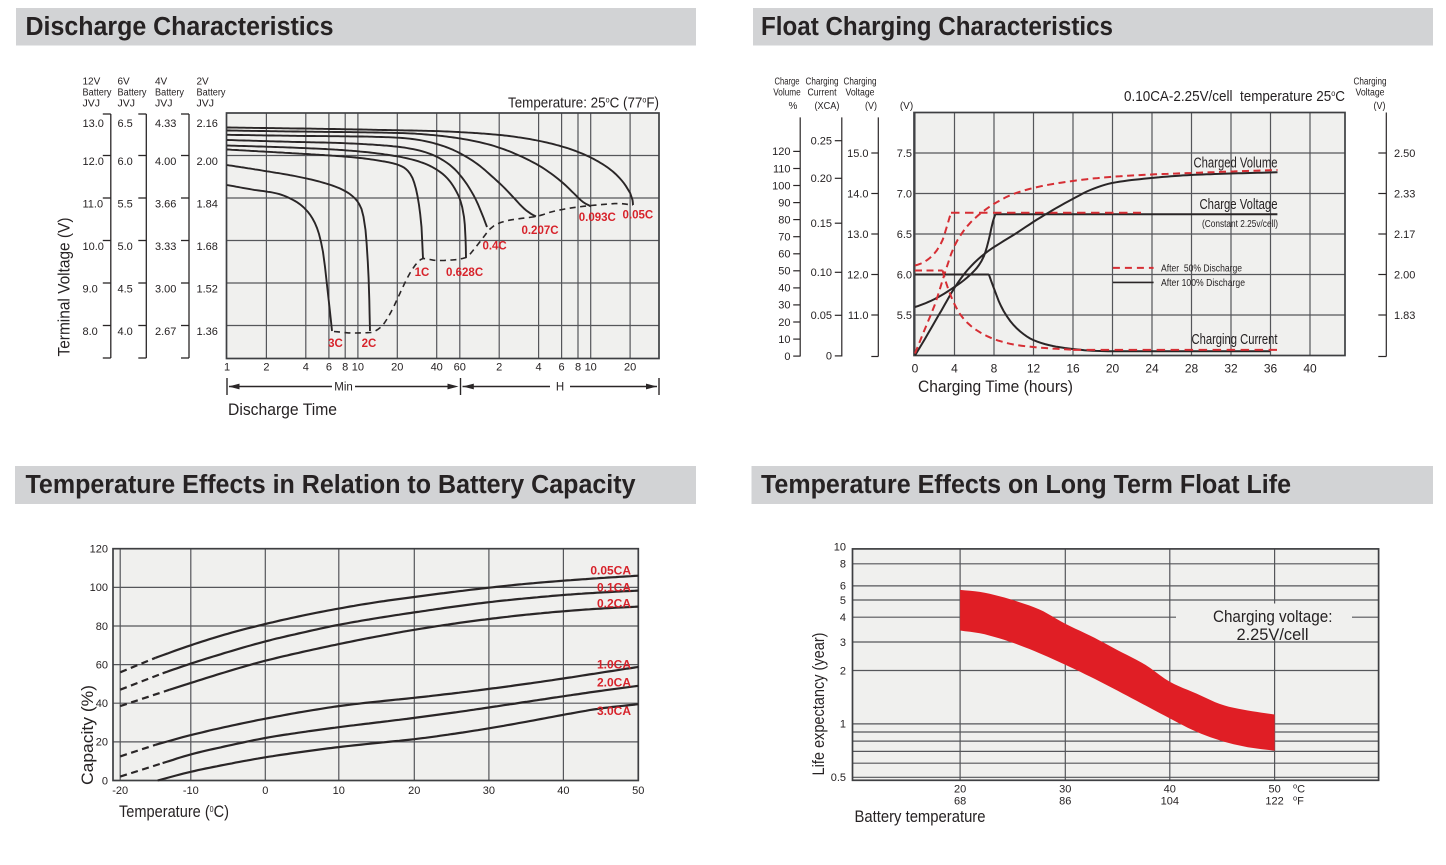 This screenshot has width=1446, height=865. I want to click on svg-text: 32, so click(1231, 369).